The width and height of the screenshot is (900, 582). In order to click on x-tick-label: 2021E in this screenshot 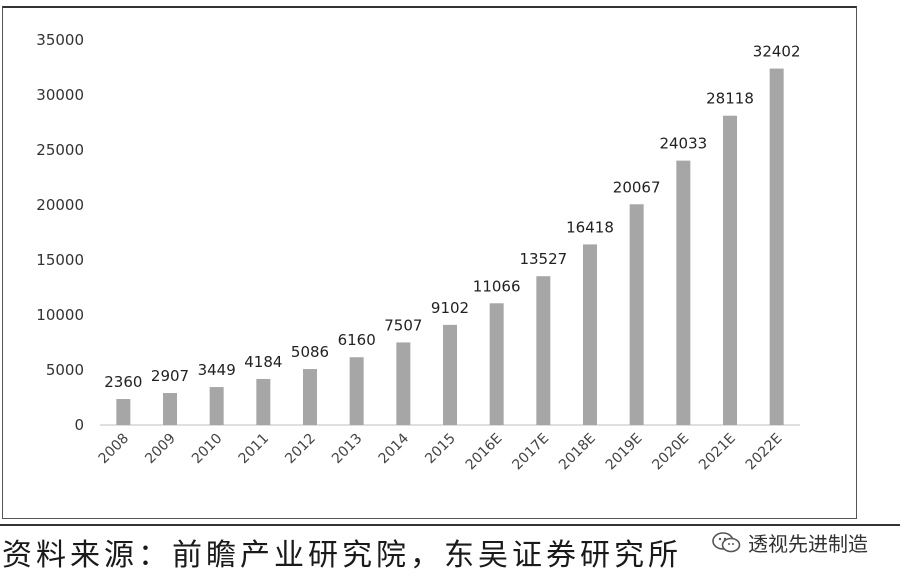, I will do `click(717, 452)`.